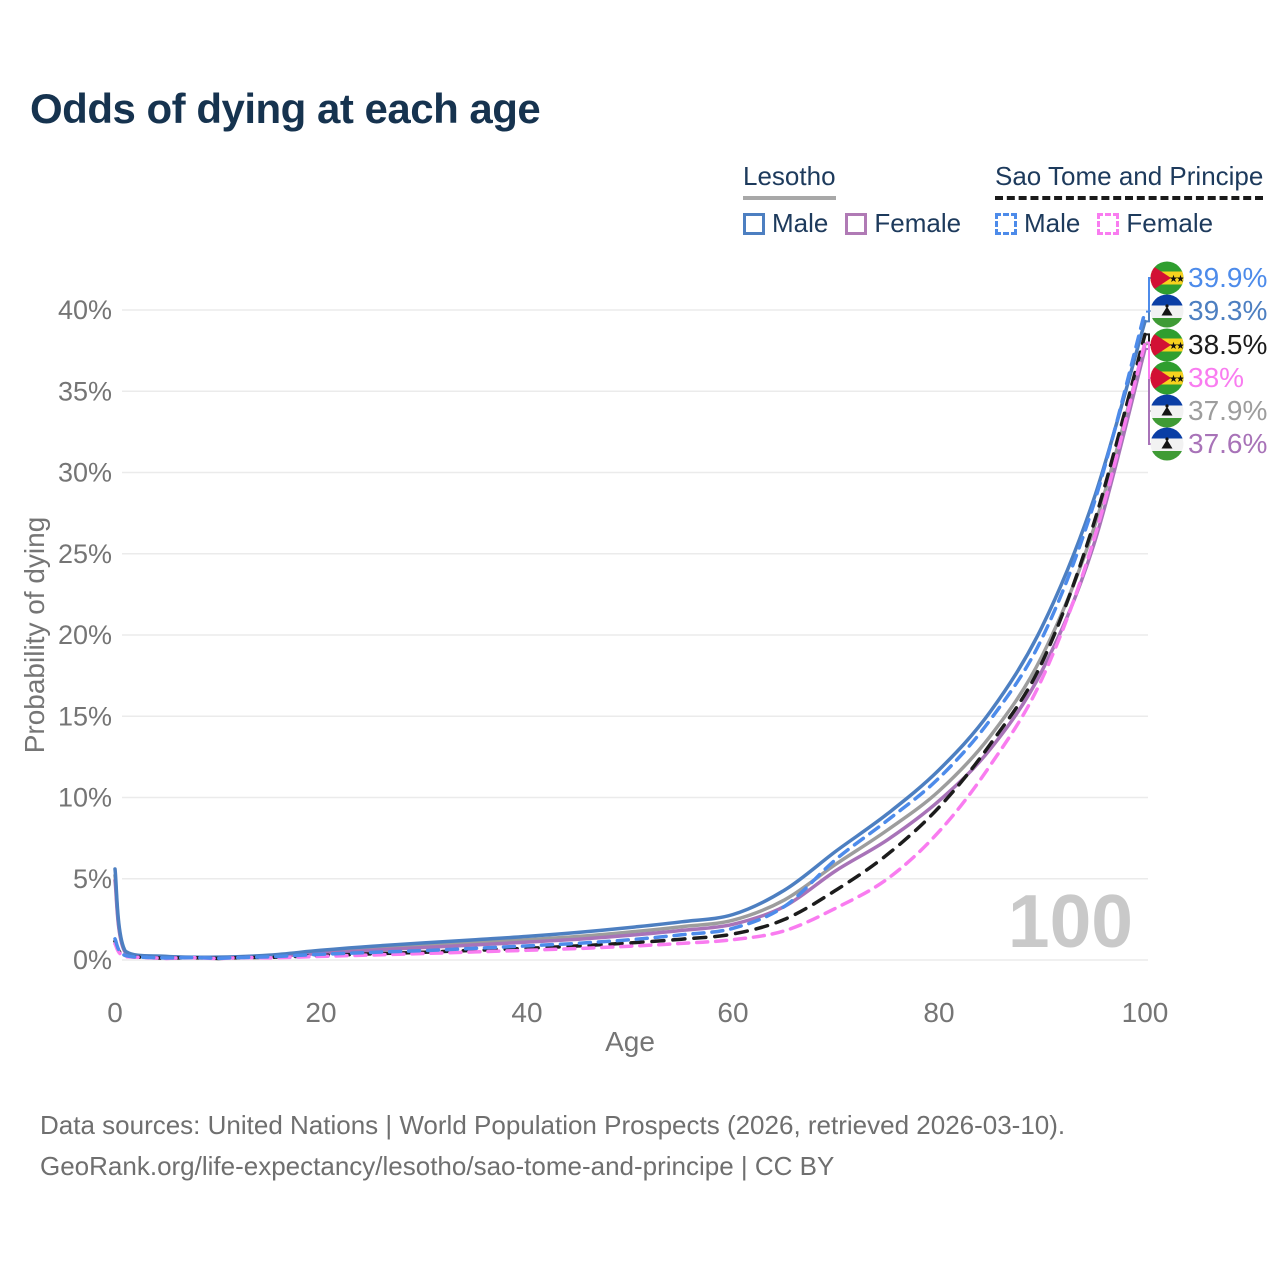  Describe the element at coordinates (92, 960) in the screenshot. I see `y-tick-label: 0%` at that location.